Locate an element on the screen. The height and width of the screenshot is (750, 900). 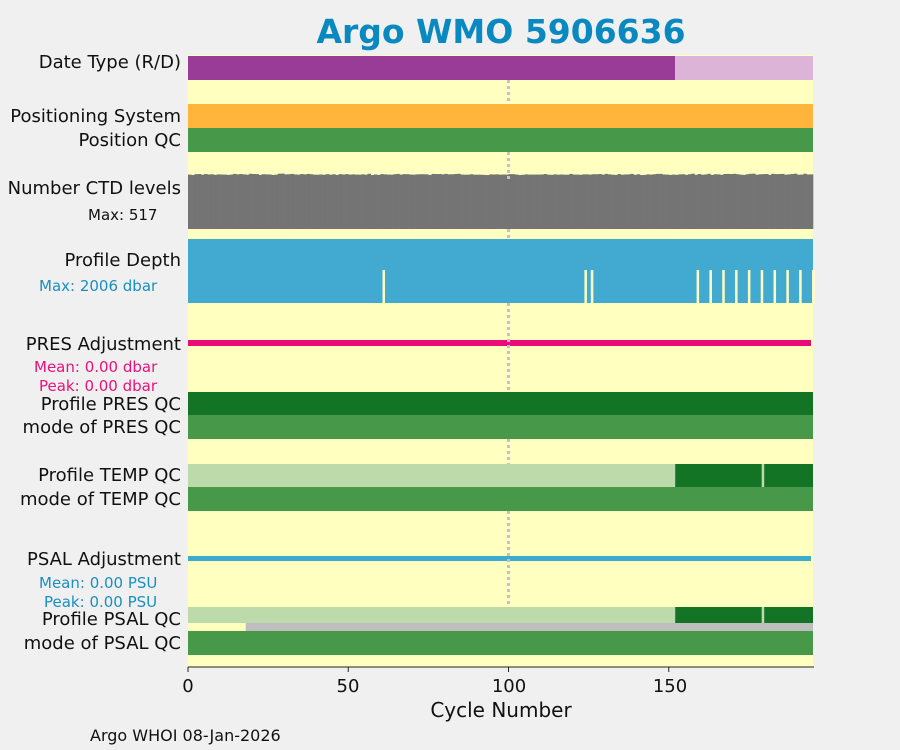
ctd-max-annotation: Max: 517 is located at coordinates (123, 215).